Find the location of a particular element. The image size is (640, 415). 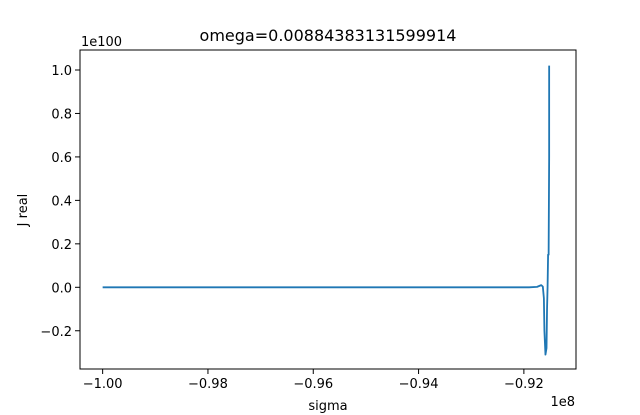

y-axis: −0.2 0.0 0.2 0.4 0.6 0.8 1.0 is located at coordinates (60, 202).